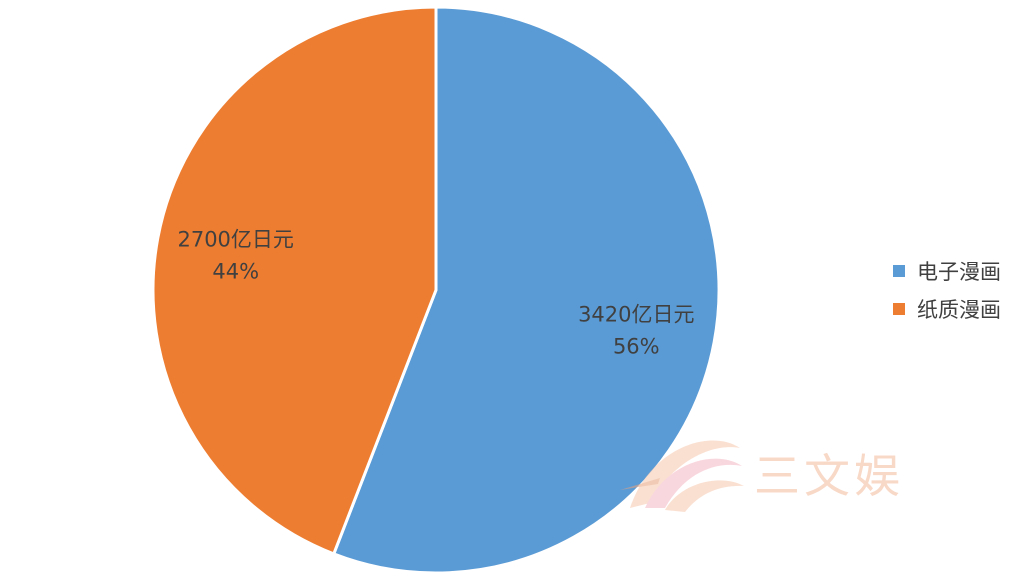  I want to click on data-label-percent-electronic: 56%, so click(636, 346).